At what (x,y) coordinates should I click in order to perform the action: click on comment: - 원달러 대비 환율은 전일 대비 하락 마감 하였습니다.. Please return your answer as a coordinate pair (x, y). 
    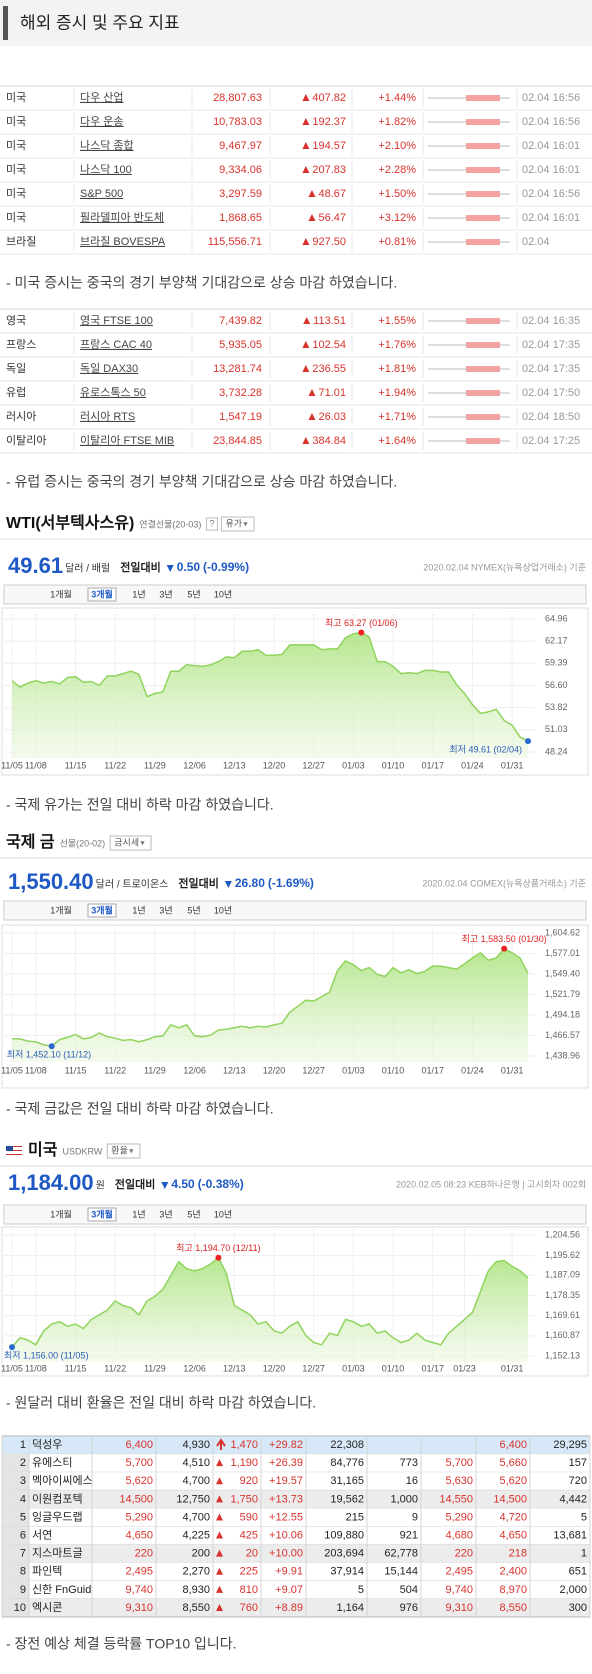
    Looking at the image, I should click on (161, 1403).